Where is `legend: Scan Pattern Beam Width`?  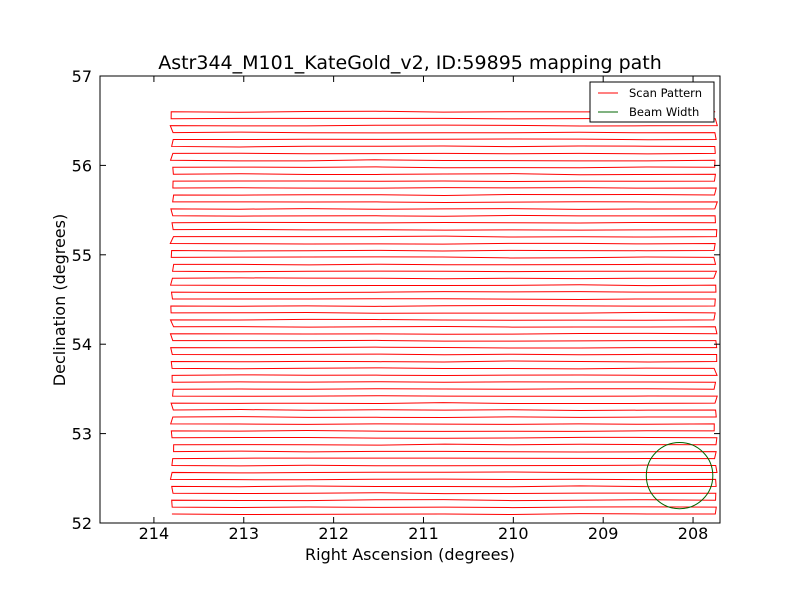
legend: Scan Pattern Beam Width is located at coordinates (652, 102).